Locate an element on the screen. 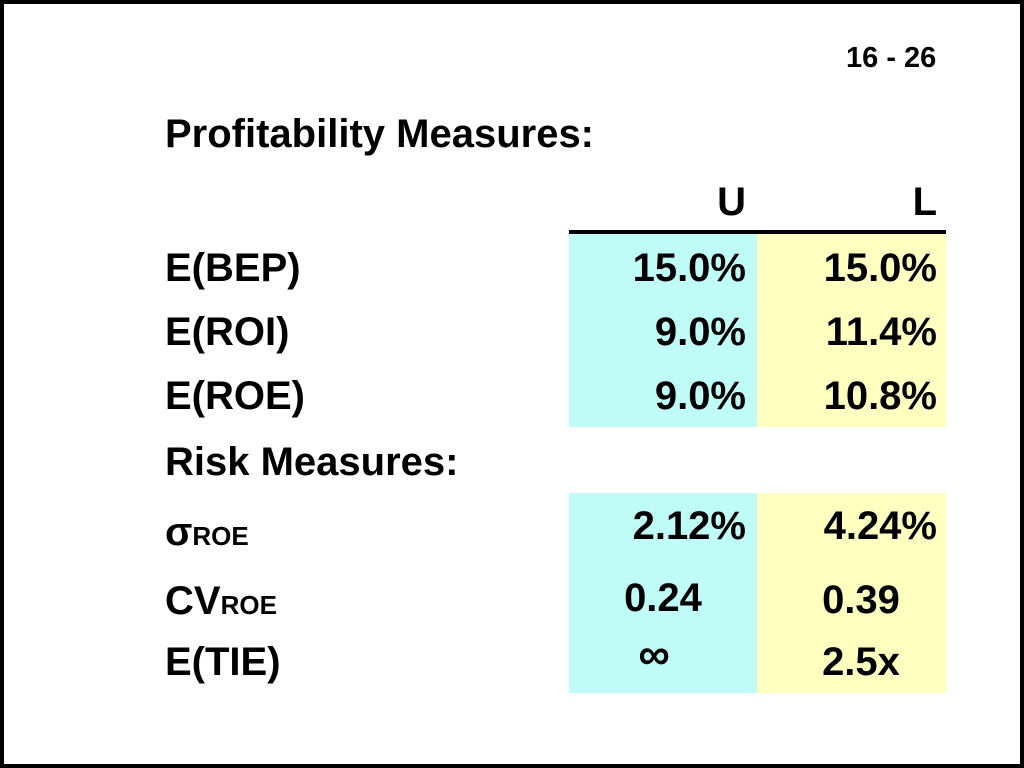  u-column-band-profitability is located at coordinates (663, 330).